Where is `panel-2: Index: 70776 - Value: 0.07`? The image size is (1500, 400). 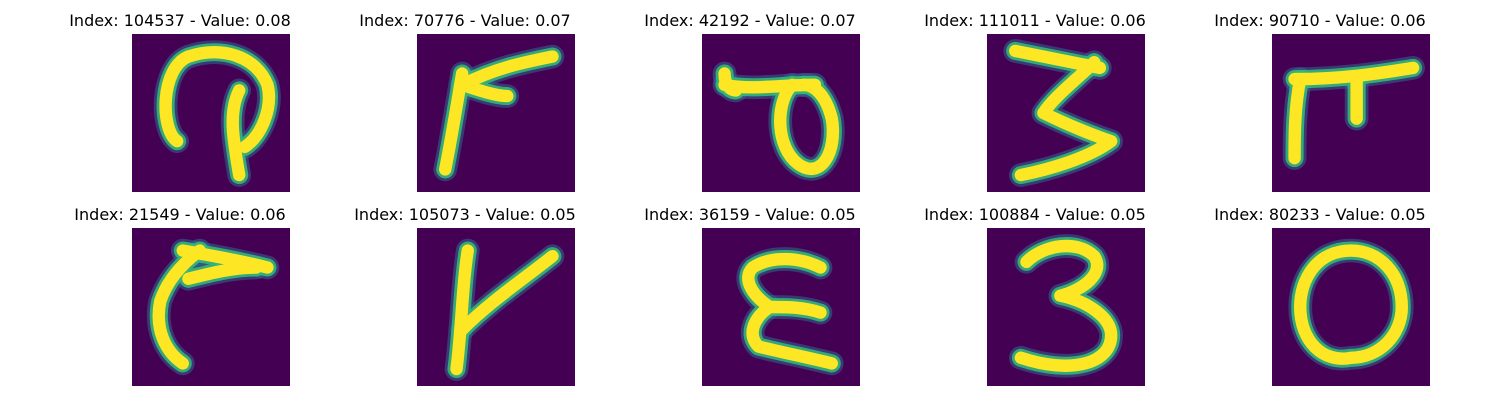 panel-2: Index: 70776 - Value: 0.07 is located at coordinates (465, 96).